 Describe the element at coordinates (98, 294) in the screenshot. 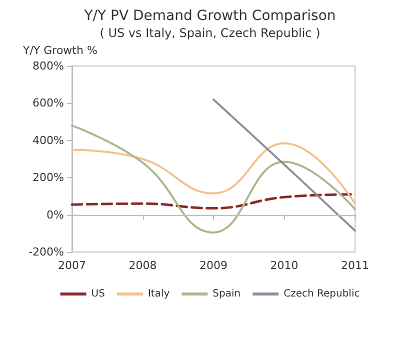

I see `legend-label: US` at that location.